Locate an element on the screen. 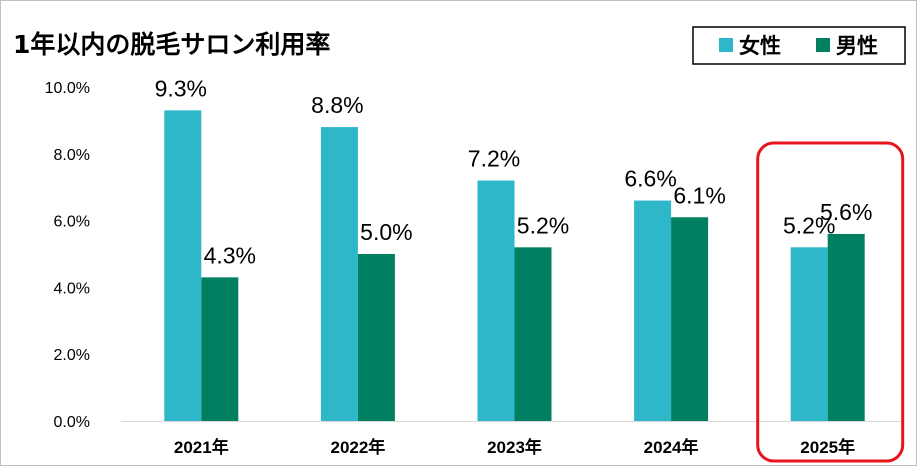 This screenshot has width=917, height=467. highlight is located at coordinates (830, 302).